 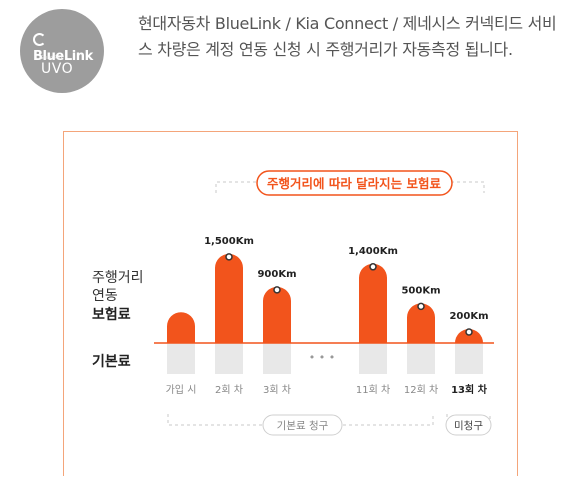 What do you see at coordinates (469, 389) in the screenshot?
I see `round-label-r13: 13회 차` at bounding box center [469, 389].